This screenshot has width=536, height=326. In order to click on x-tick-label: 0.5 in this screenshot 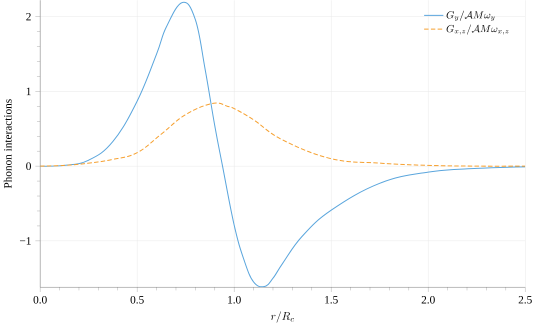, I will do `click(137, 300)`.